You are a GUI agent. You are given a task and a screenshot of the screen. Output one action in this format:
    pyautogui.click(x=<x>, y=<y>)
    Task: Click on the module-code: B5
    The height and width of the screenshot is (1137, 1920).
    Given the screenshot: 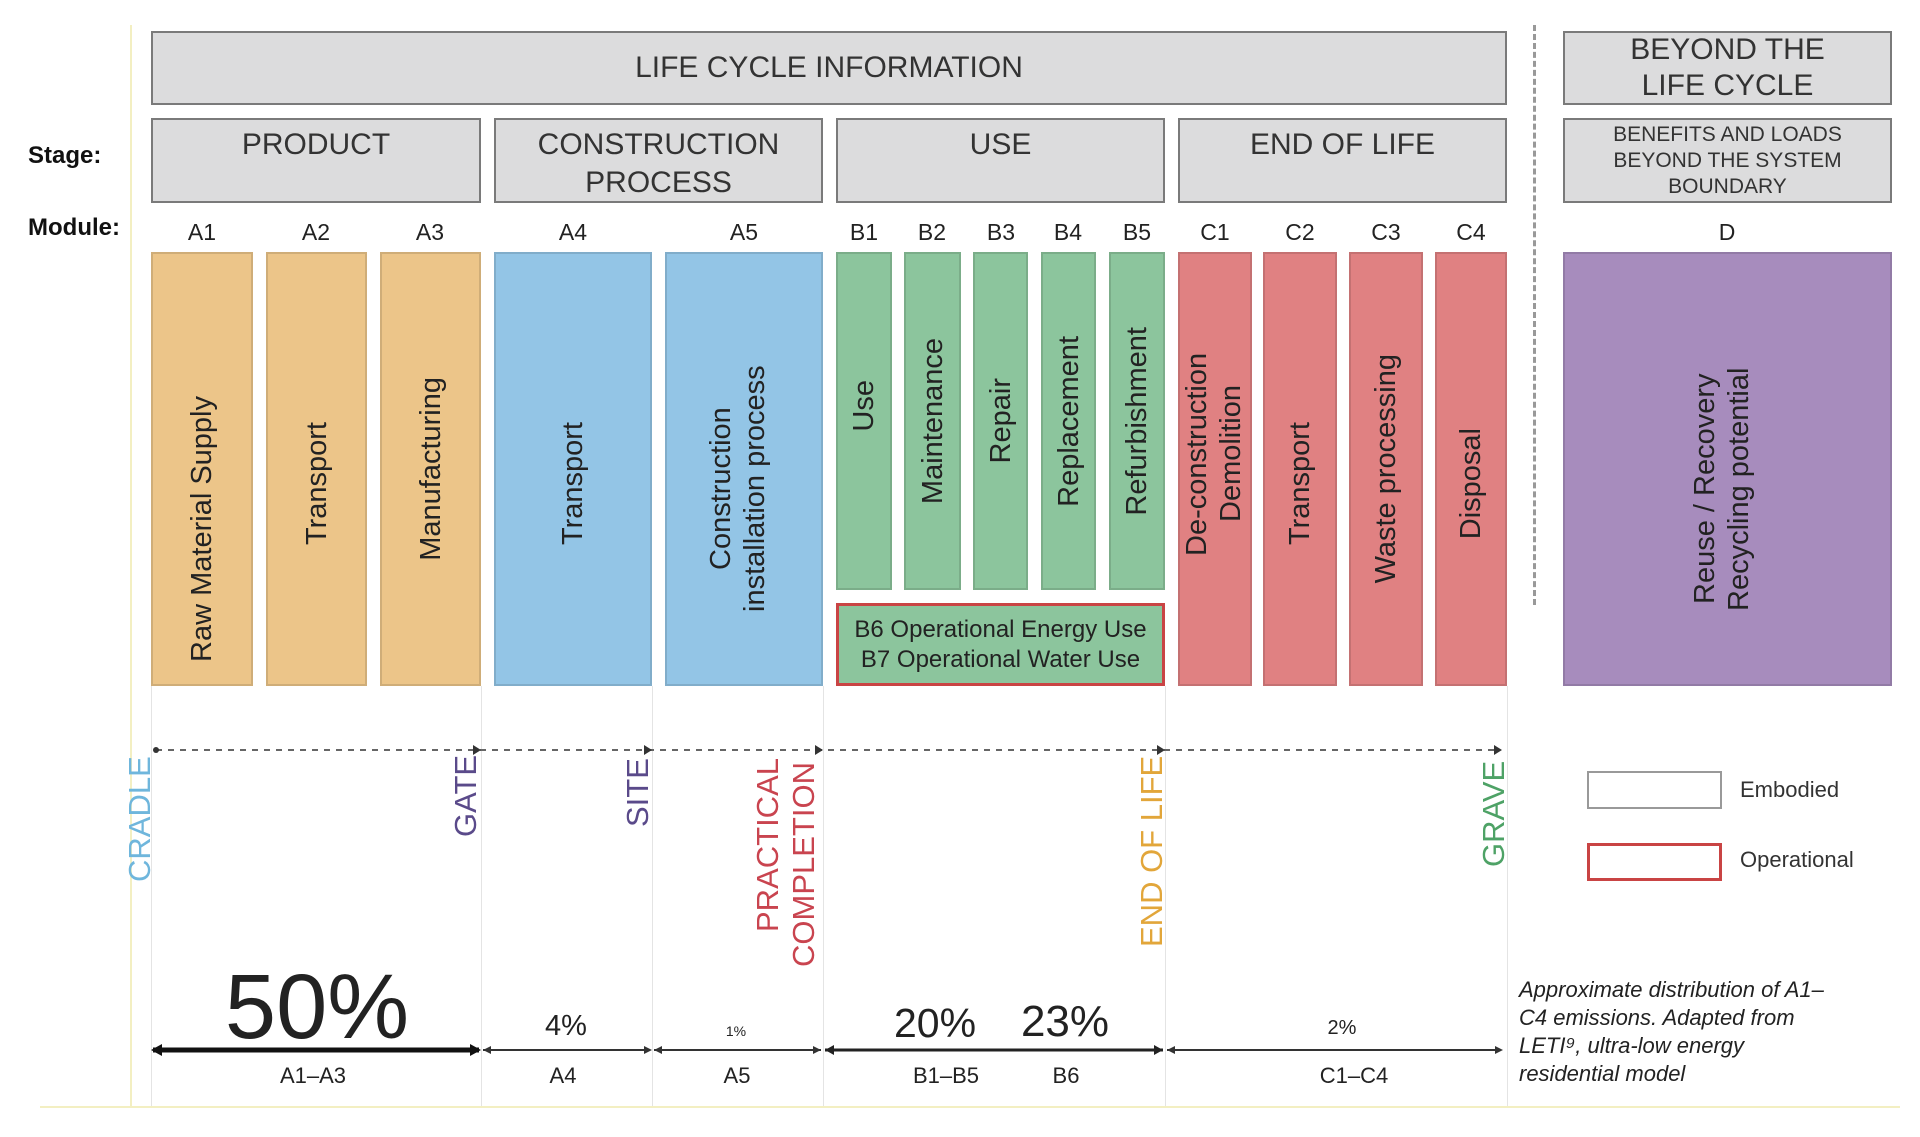 What is the action you would take?
    pyautogui.click(x=1137, y=232)
    